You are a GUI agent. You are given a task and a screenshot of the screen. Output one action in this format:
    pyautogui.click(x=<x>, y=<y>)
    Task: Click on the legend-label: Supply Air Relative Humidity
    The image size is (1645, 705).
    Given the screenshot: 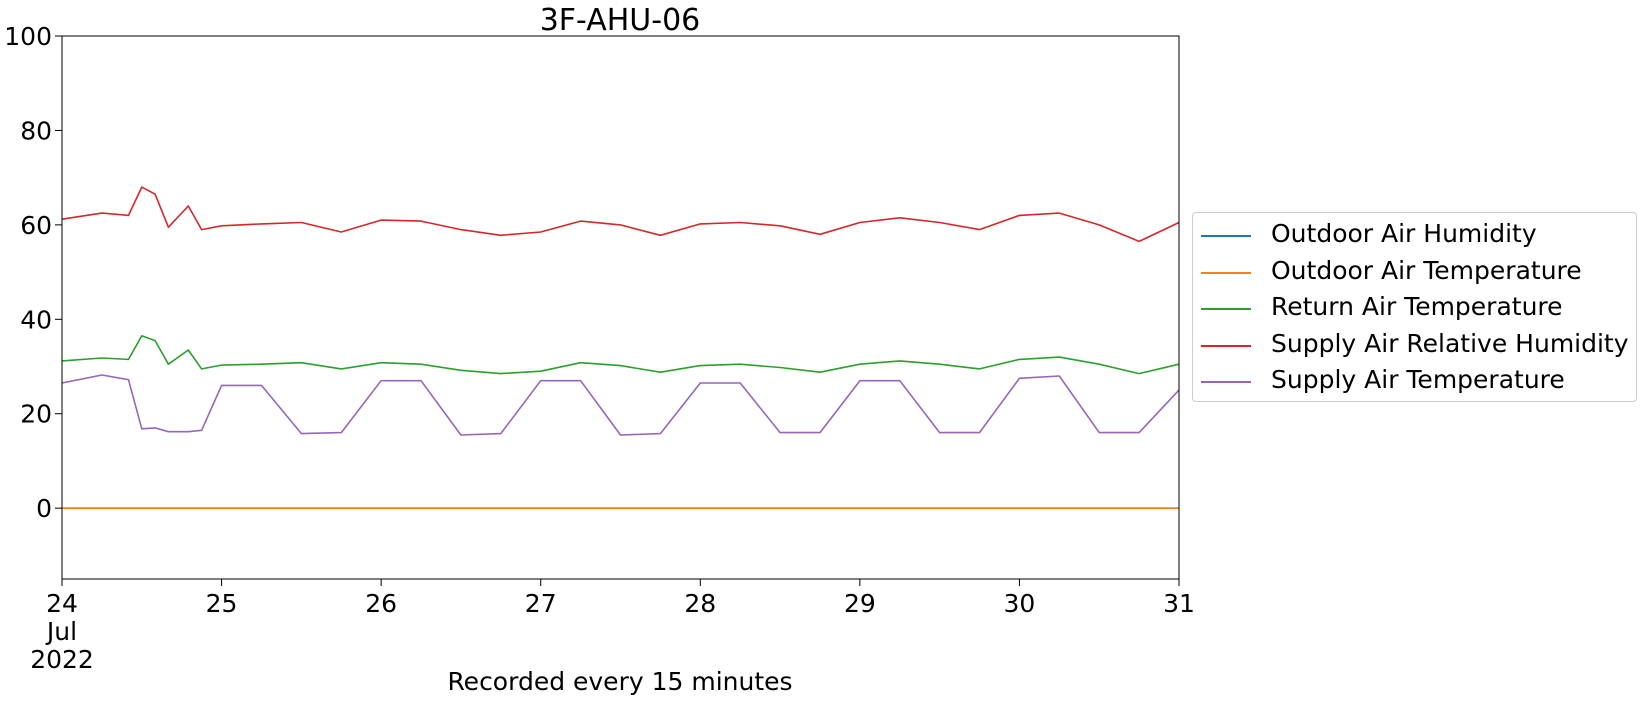 What is the action you would take?
    pyautogui.click(x=1450, y=343)
    